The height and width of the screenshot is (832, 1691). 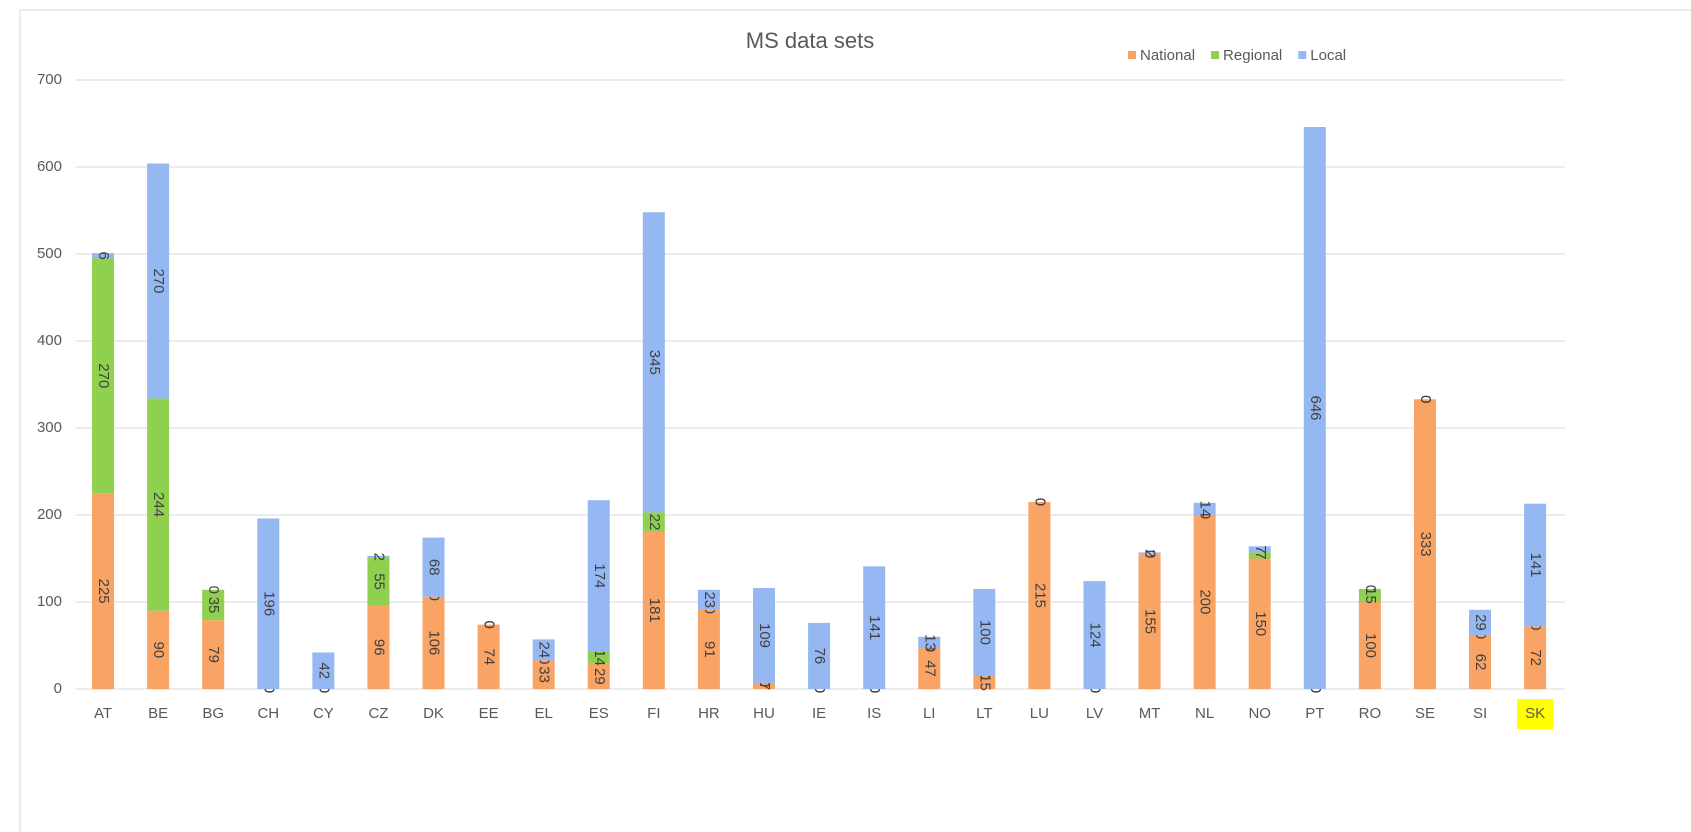 I want to click on data-label: 200, so click(x=1205, y=601).